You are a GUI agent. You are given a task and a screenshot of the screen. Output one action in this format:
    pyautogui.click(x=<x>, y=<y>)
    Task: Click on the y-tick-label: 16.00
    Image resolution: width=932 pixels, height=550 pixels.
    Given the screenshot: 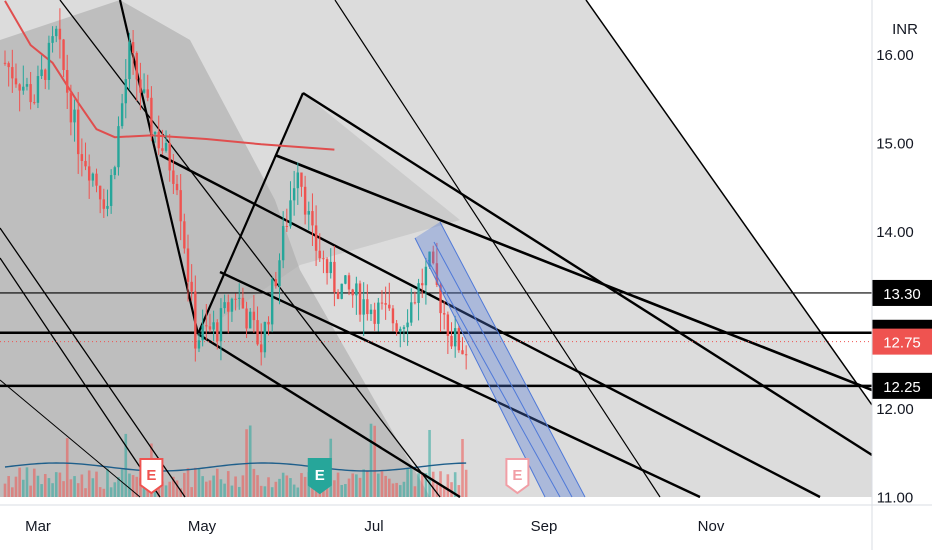 What is the action you would take?
    pyautogui.click(x=895, y=55)
    